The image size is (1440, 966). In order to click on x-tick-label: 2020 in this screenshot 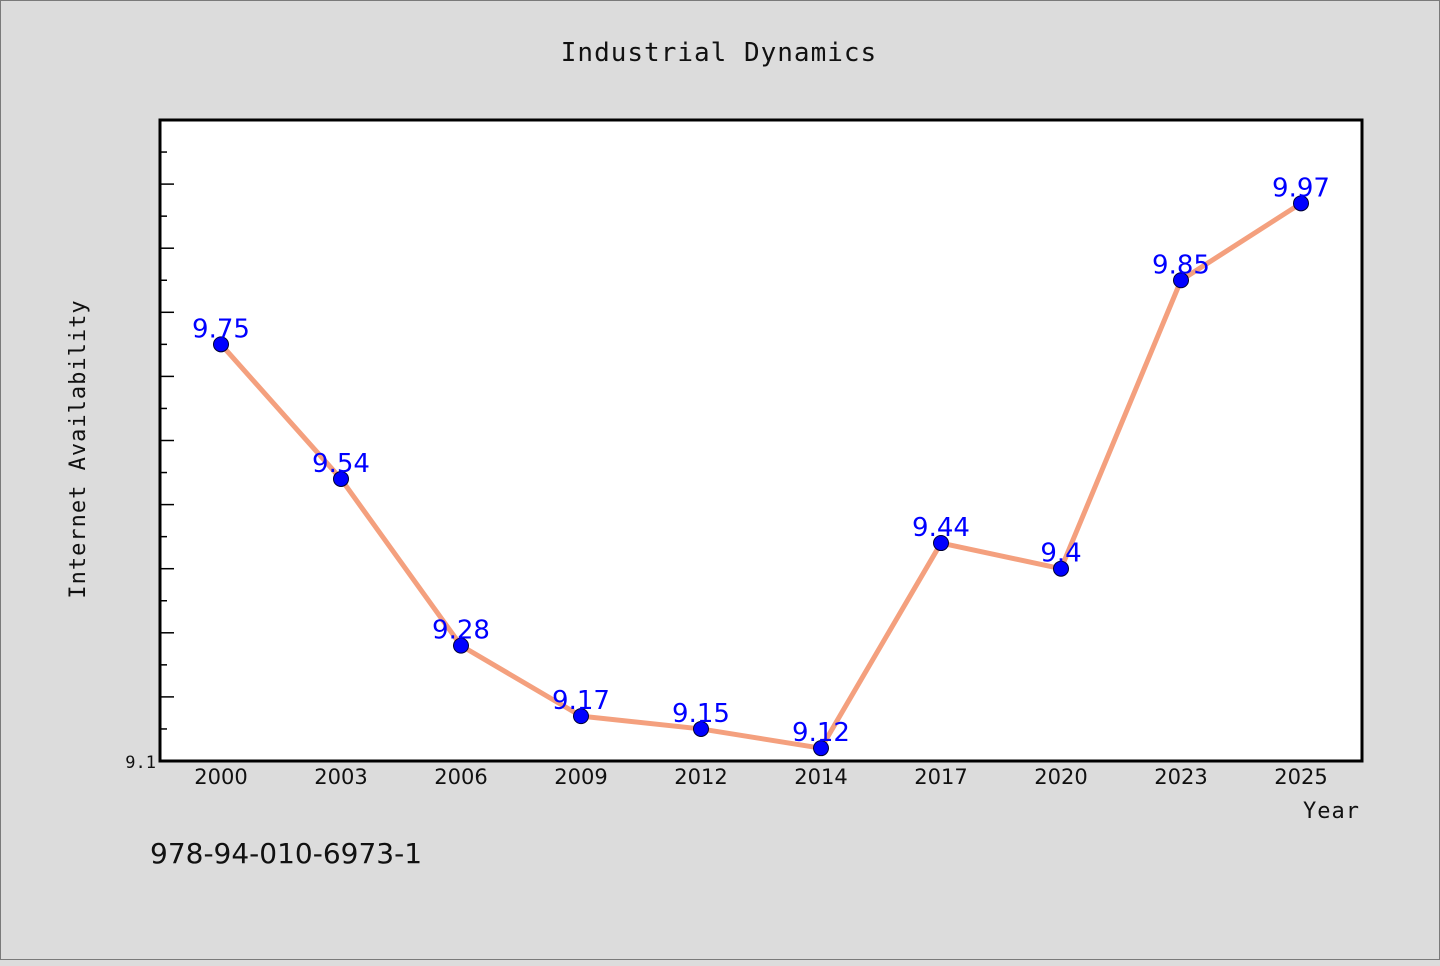, I will do `click(1060, 777)`.